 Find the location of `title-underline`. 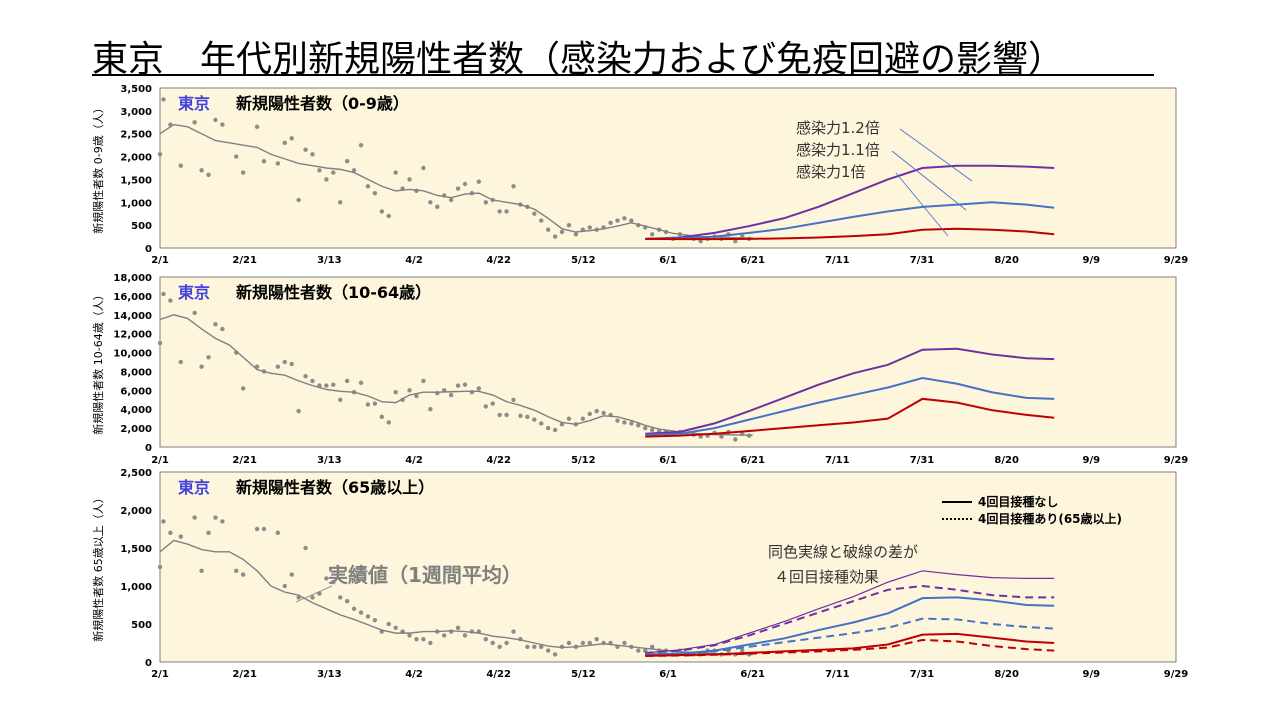

title-underline is located at coordinates (623, 75).